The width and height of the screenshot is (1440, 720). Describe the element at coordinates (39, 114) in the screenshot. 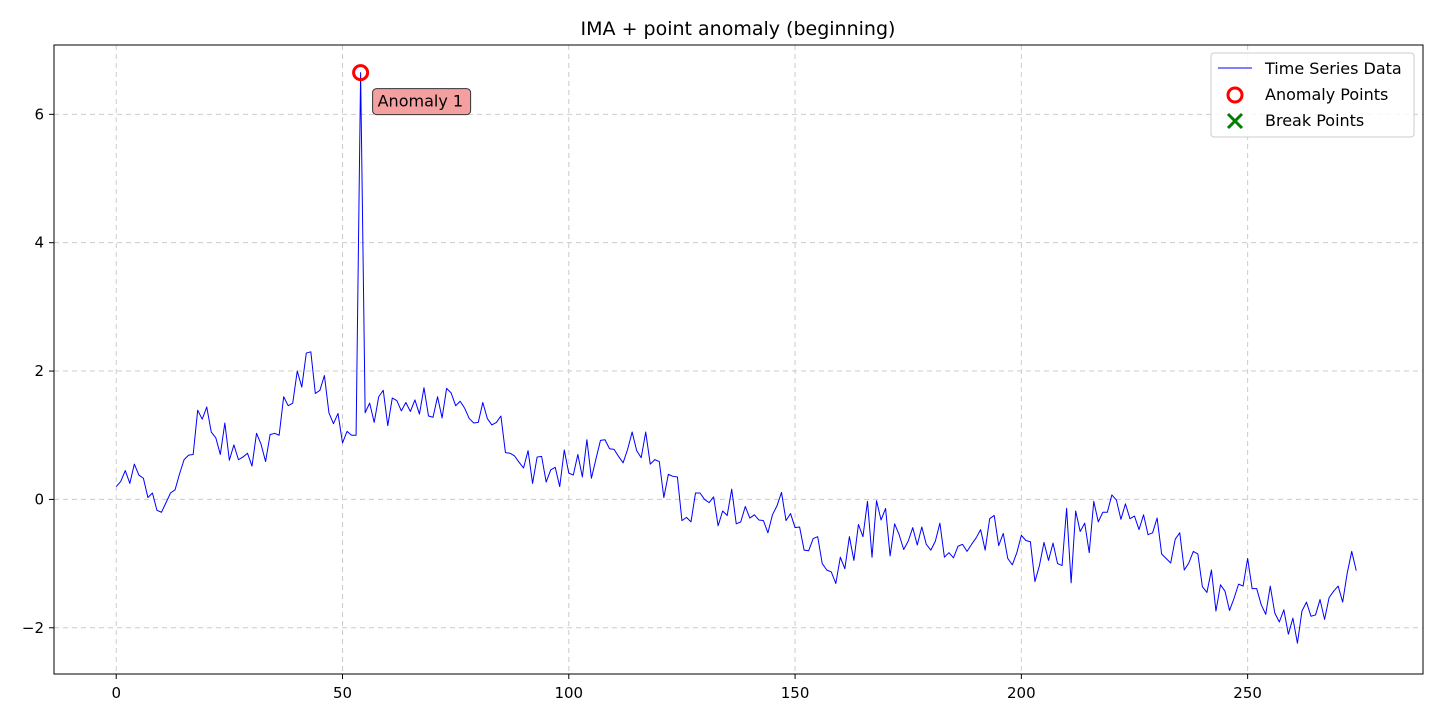

I see `y-tick-label: 6` at that location.